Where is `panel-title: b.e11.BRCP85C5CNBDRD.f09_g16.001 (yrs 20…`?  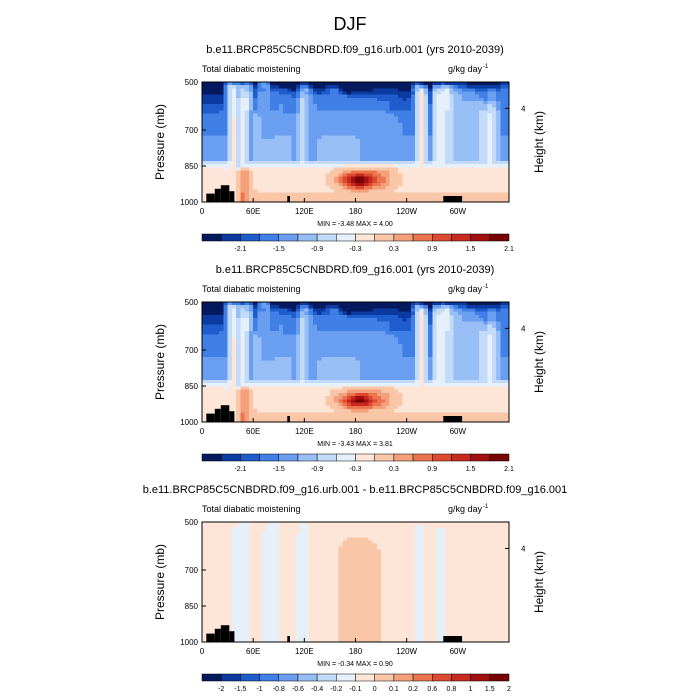
panel-title: b.e11.BRCP85C5CNBDRD.f09_g16.001 (yrs 20… is located at coordinates (355, 270).